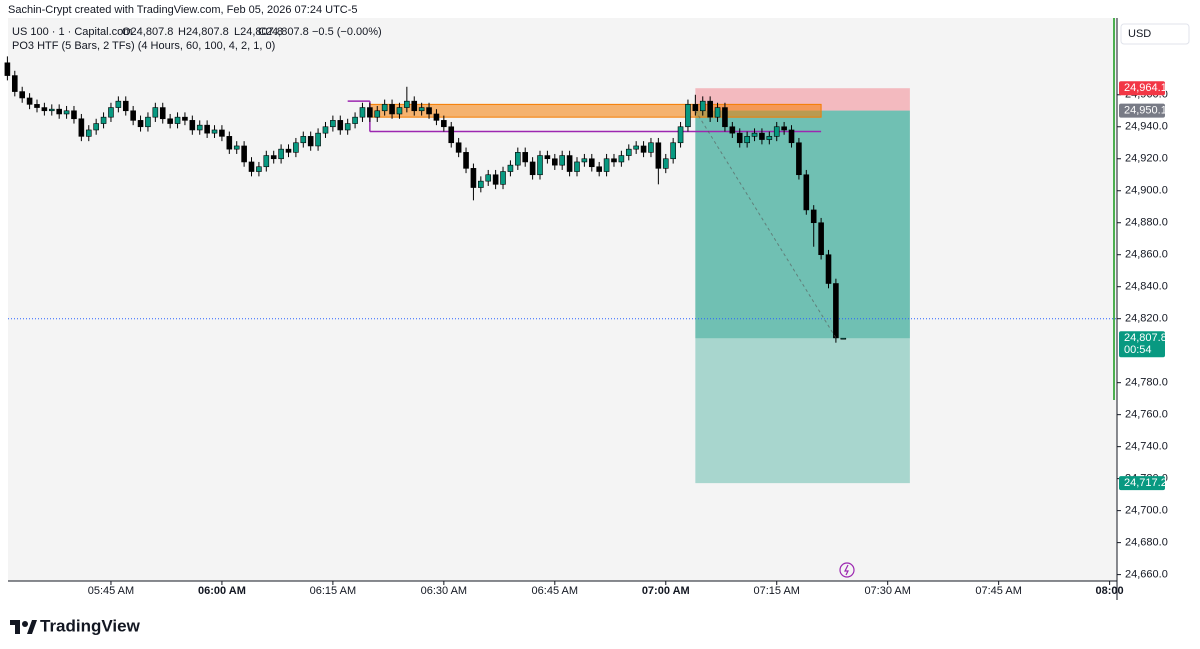  Describe the element at coordinates (1146, 383) in the screenshot. I see `y-tick-label: 24,780.0` at that location.